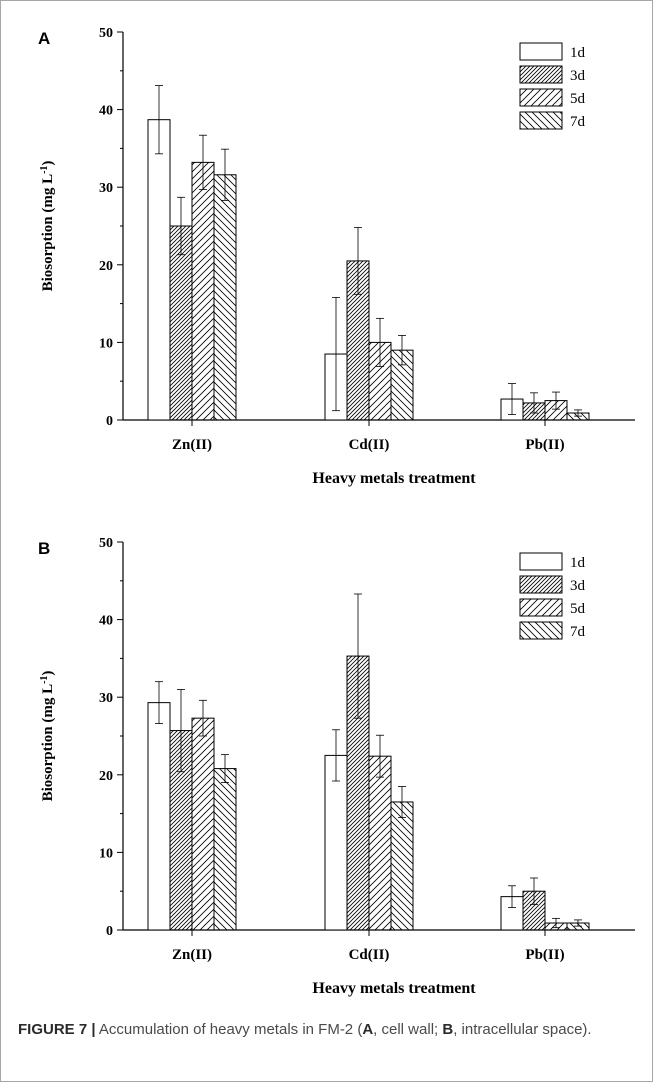 This screenshot has width=655, height=1083. Describe the element at coordinates (408, 1029) in the screenshot. I see `caption-text-2: , cell wall;` at that location.